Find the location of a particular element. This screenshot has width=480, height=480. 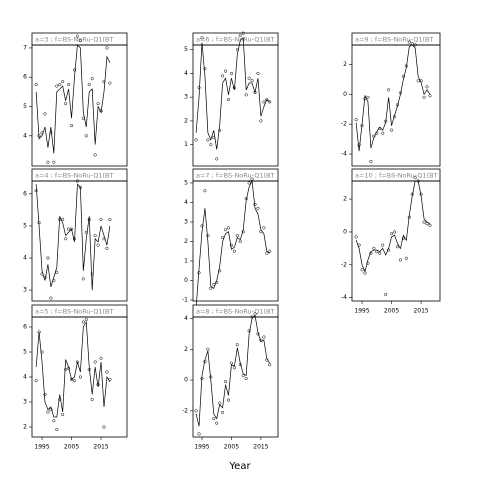

y-tick-label: 5 is located at coordinates (25, 106).